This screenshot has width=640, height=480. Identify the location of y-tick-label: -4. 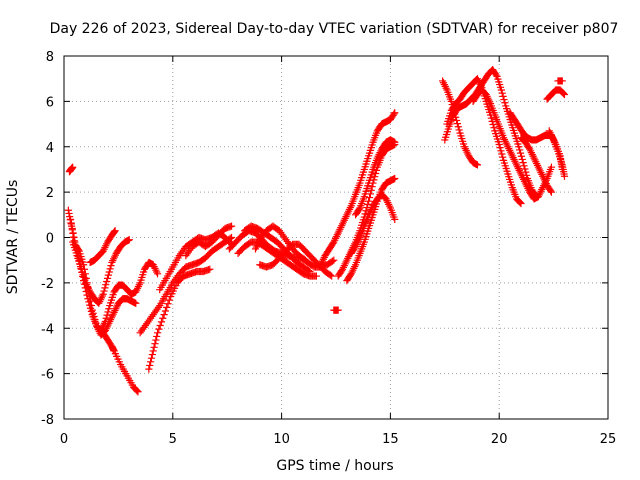
(47, 329).